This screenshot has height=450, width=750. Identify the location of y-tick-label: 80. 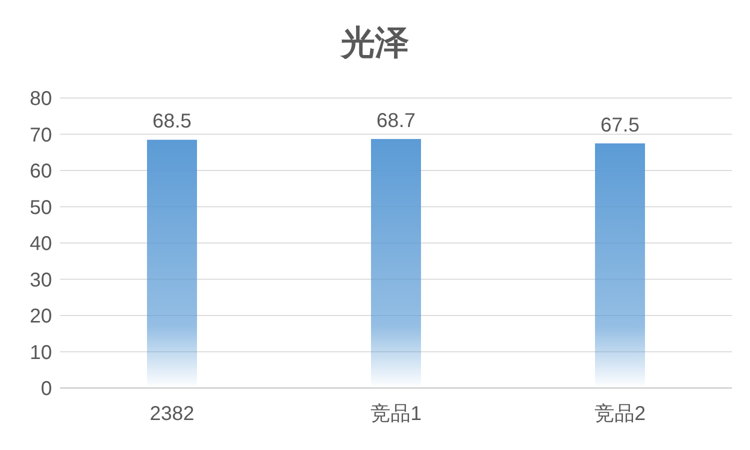
(41, 99).